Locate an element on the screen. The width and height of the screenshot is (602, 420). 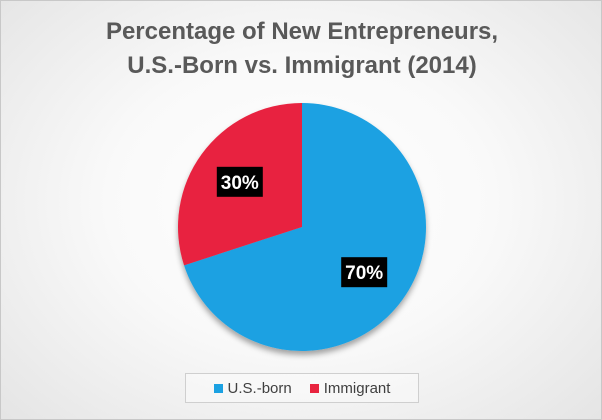
legend-item-immigrant: Immigrant is located at coordinates (350, 388).